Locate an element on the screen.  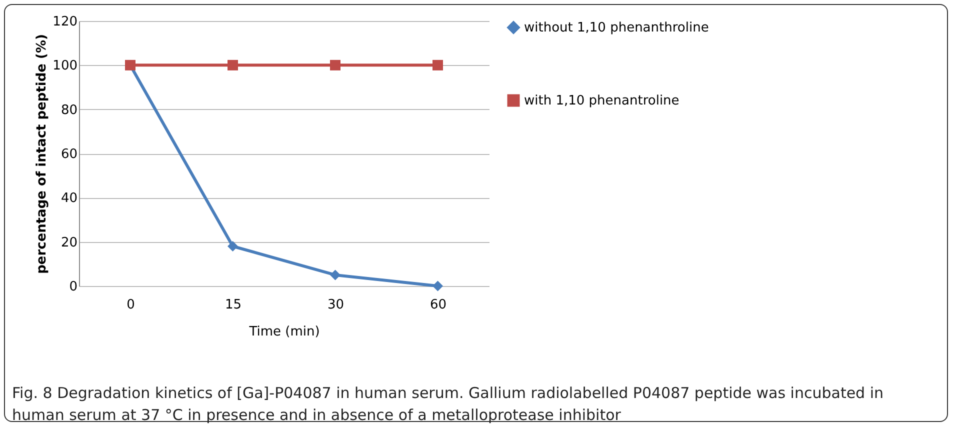
legend-label: with 1,10 phenantroline is located at coordinates (602, 101).